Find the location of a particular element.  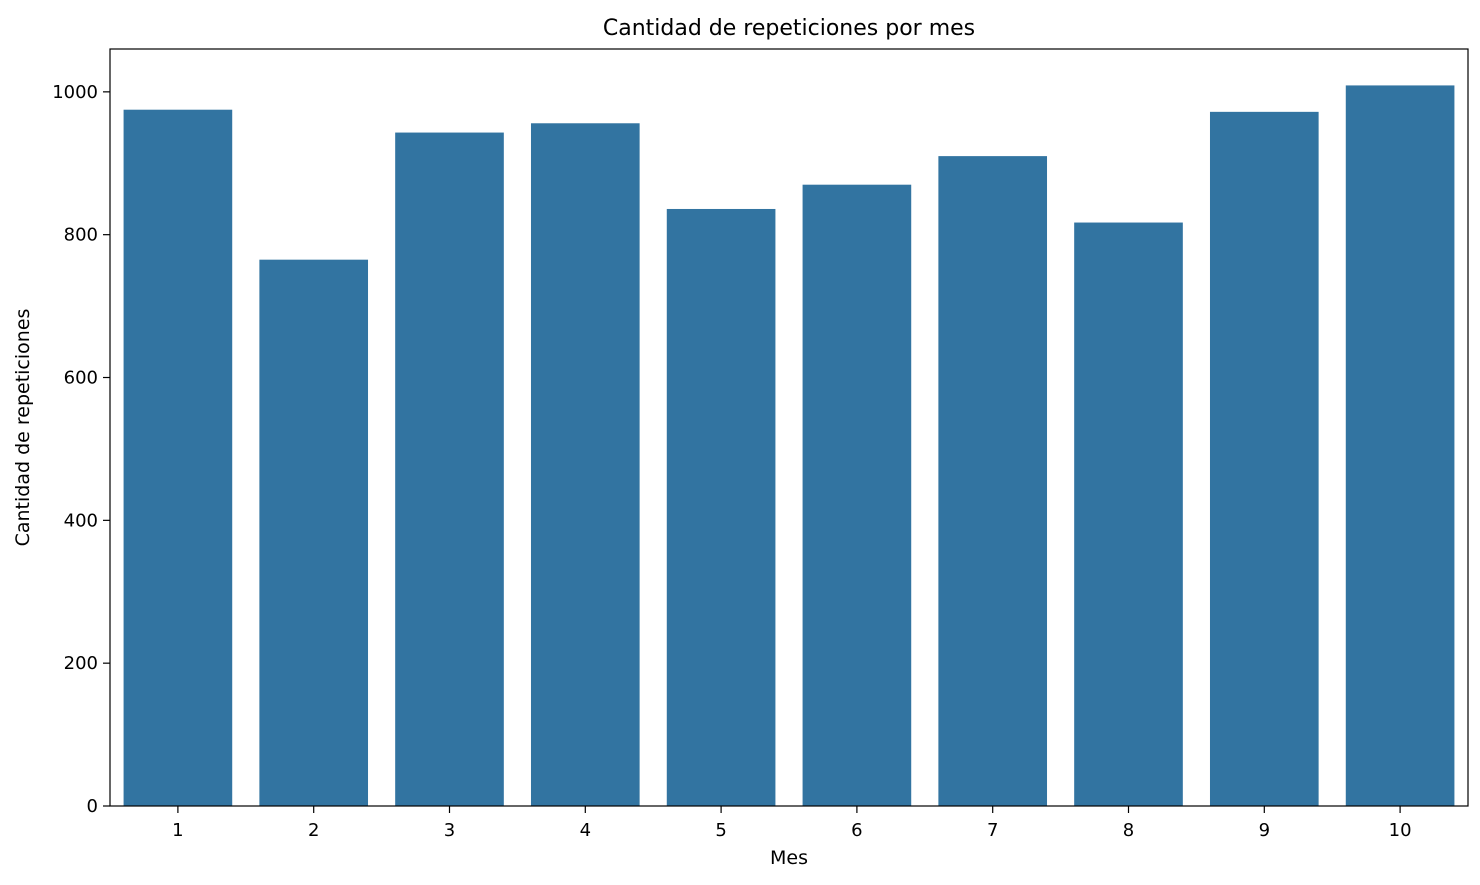

y-axis-ticks: 0 200 400 600 800 1000 is located at coordinates (81, 449).